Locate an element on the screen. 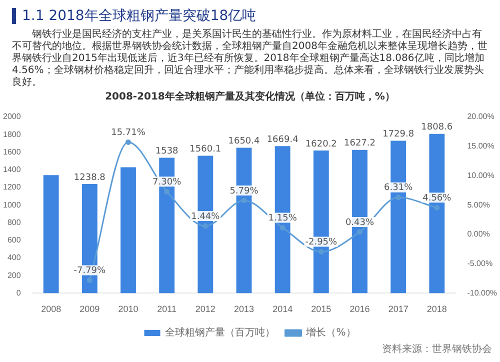 Image resolution: width=500 pixels, height=362 pixels. data-label: 15.71% is located at coordinates (128, 133).